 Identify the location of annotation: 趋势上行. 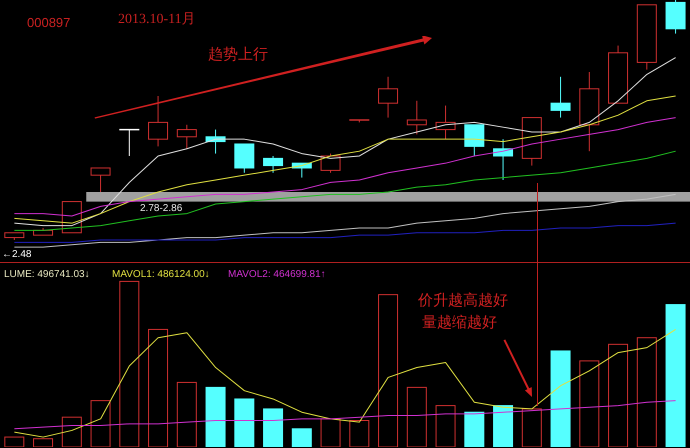
(238, 54).